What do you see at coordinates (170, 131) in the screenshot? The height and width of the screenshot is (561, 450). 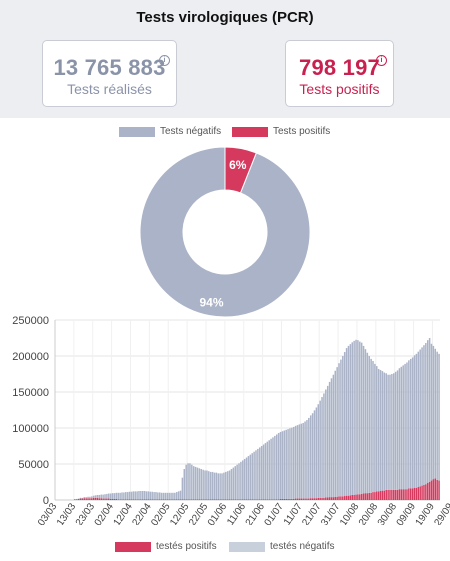 I see `legend-item-negative: Tests négatifs` at bounding box center [170, 131].